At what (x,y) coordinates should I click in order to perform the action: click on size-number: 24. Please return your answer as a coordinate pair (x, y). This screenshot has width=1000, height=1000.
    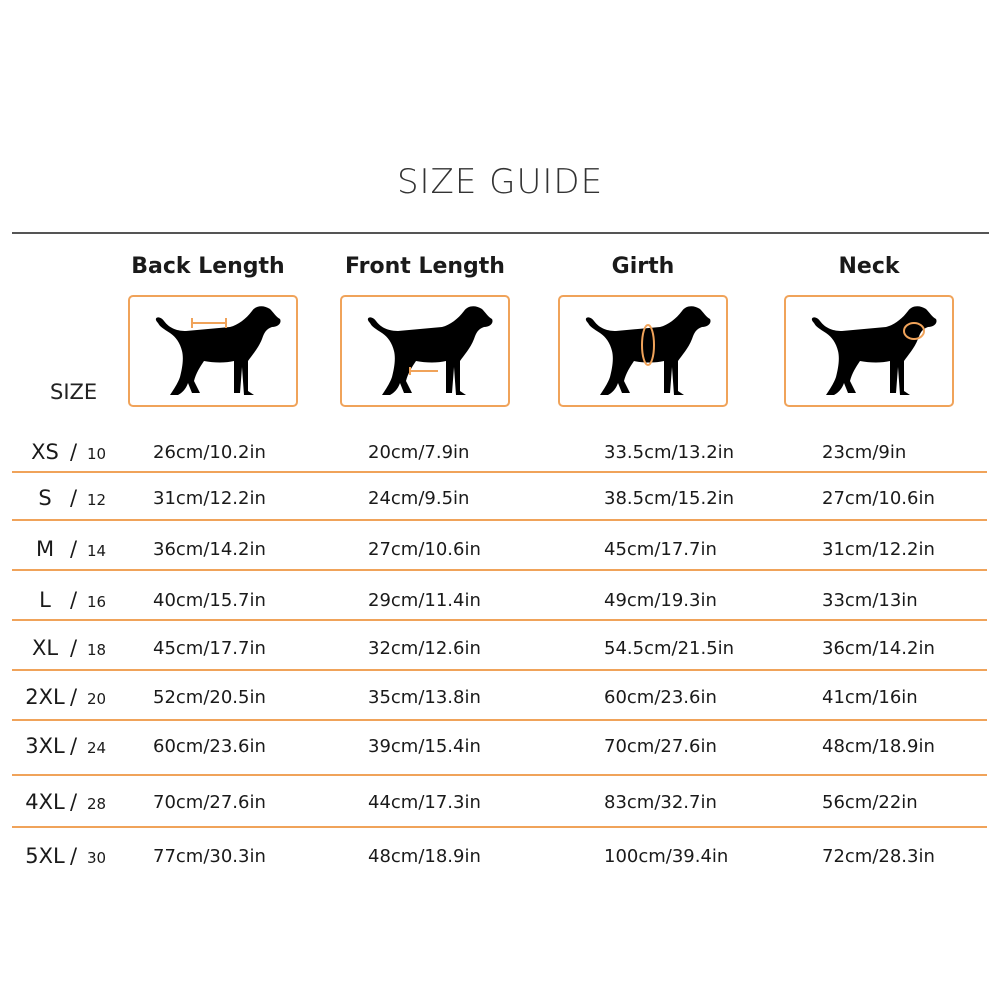
    Looking at the image, I should click on (97, 748).